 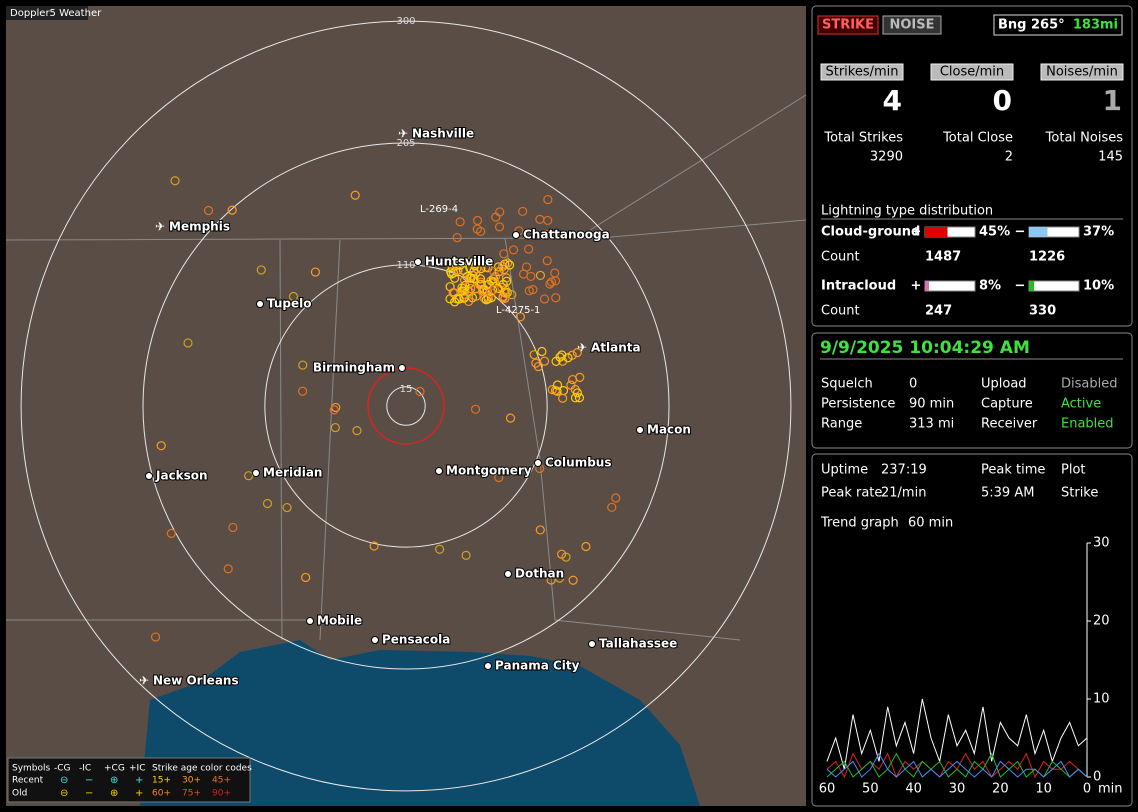 I want to click on legend-symbol: +IC, so click(x=137, y=769).